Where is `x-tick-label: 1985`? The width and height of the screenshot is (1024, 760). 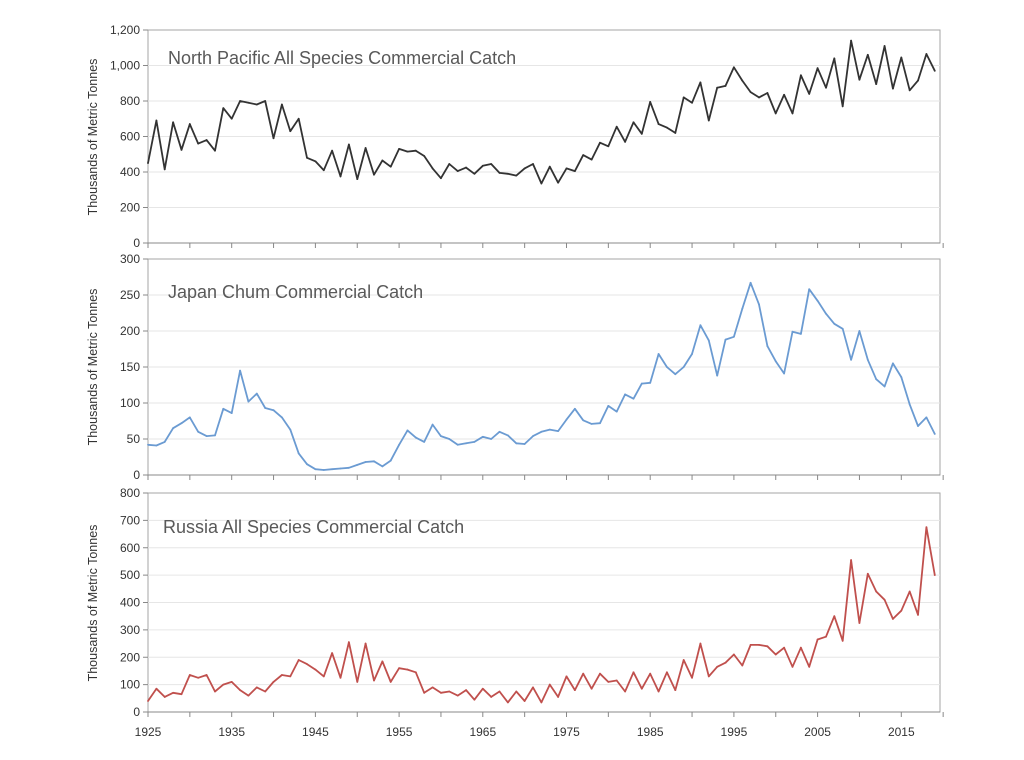
x-tick-label: 1985 is located at coordinates (650, 732).